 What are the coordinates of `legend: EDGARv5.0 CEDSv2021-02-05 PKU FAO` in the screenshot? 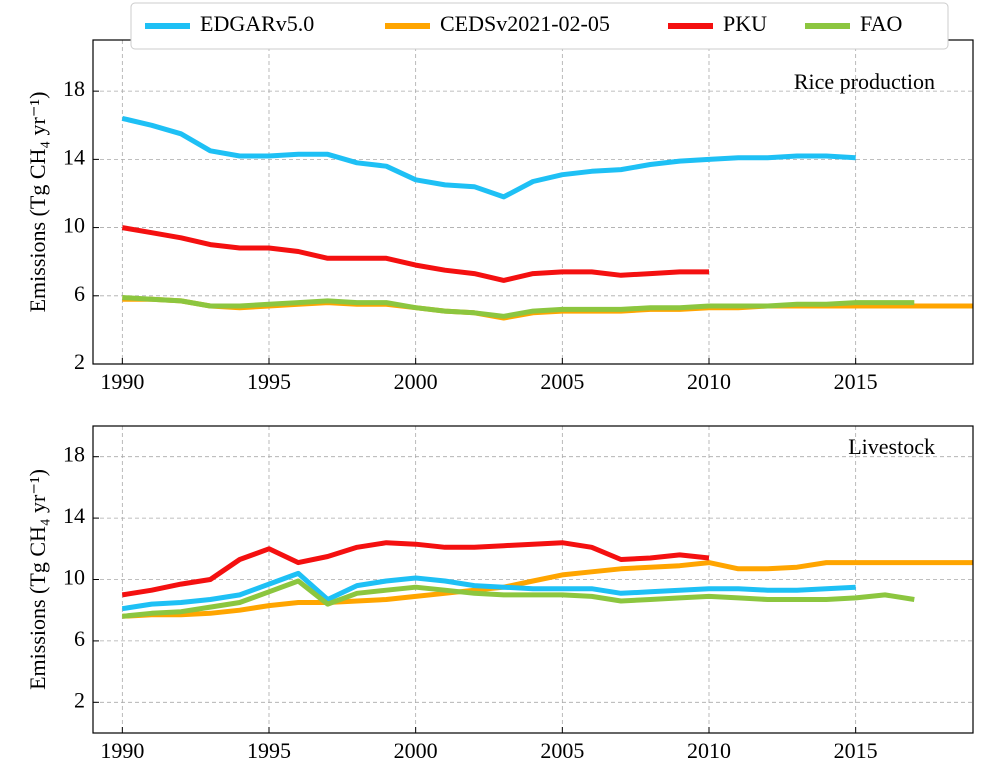 It's located at (539, 26).